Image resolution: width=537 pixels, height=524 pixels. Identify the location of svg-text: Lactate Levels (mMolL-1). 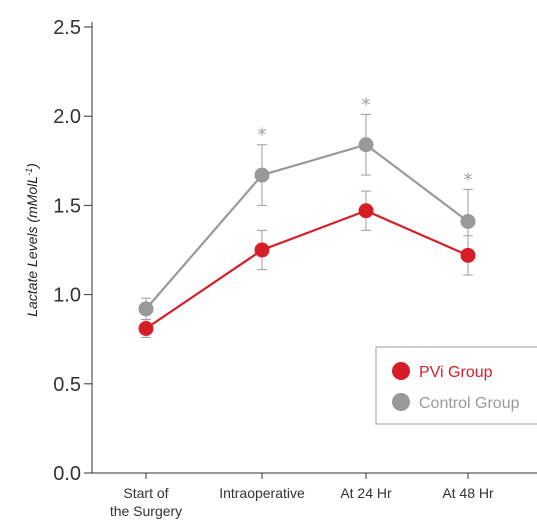
(32, 240).